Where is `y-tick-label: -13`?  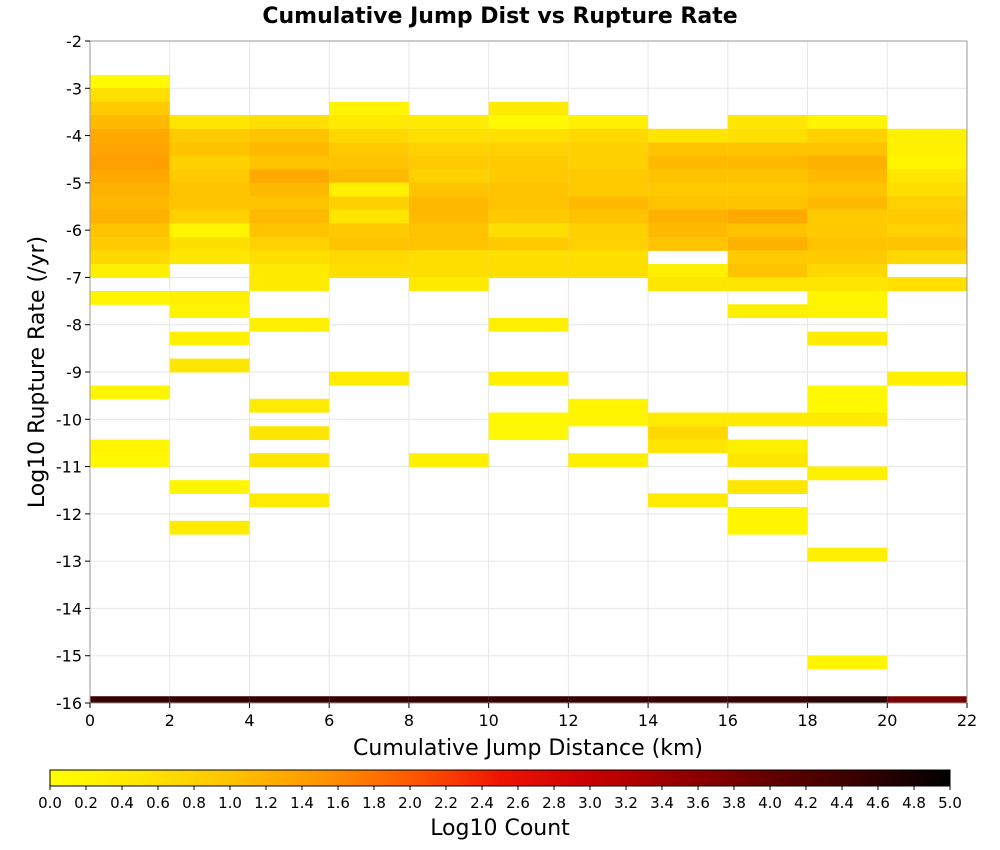
y-tick-label: -13 is located at coordinates (69, 561).